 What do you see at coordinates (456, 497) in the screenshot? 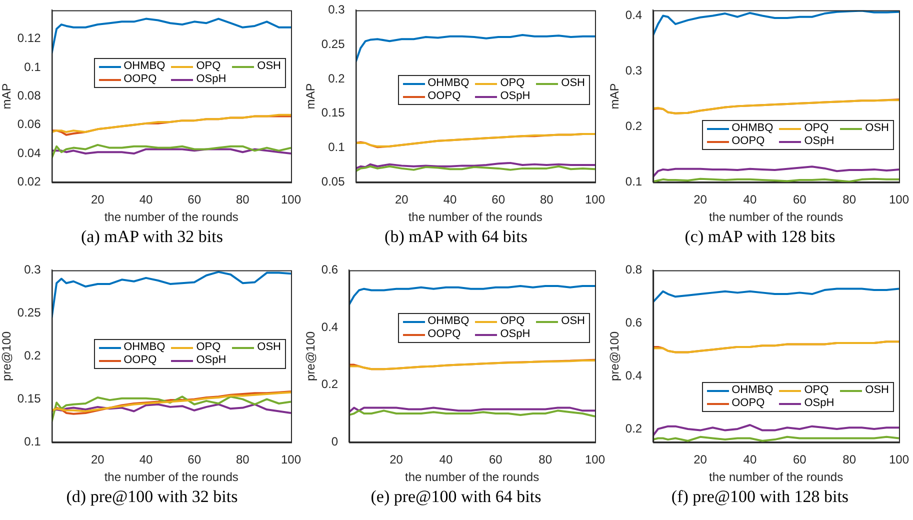
I see `text: (e) pre@100 with 64 bits` at bounding box center [456, 497].